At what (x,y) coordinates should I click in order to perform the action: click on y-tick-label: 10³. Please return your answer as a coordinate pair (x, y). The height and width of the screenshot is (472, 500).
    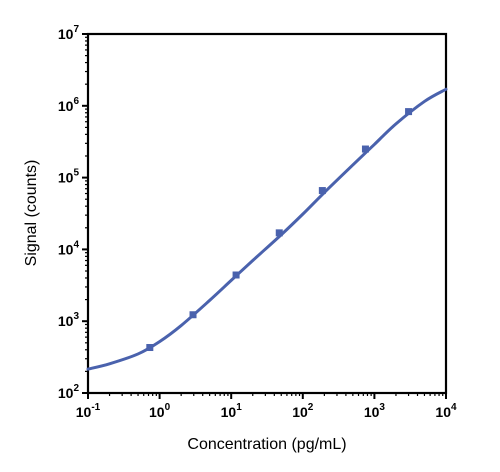
    Looking at the image, I should click on (69, 320).